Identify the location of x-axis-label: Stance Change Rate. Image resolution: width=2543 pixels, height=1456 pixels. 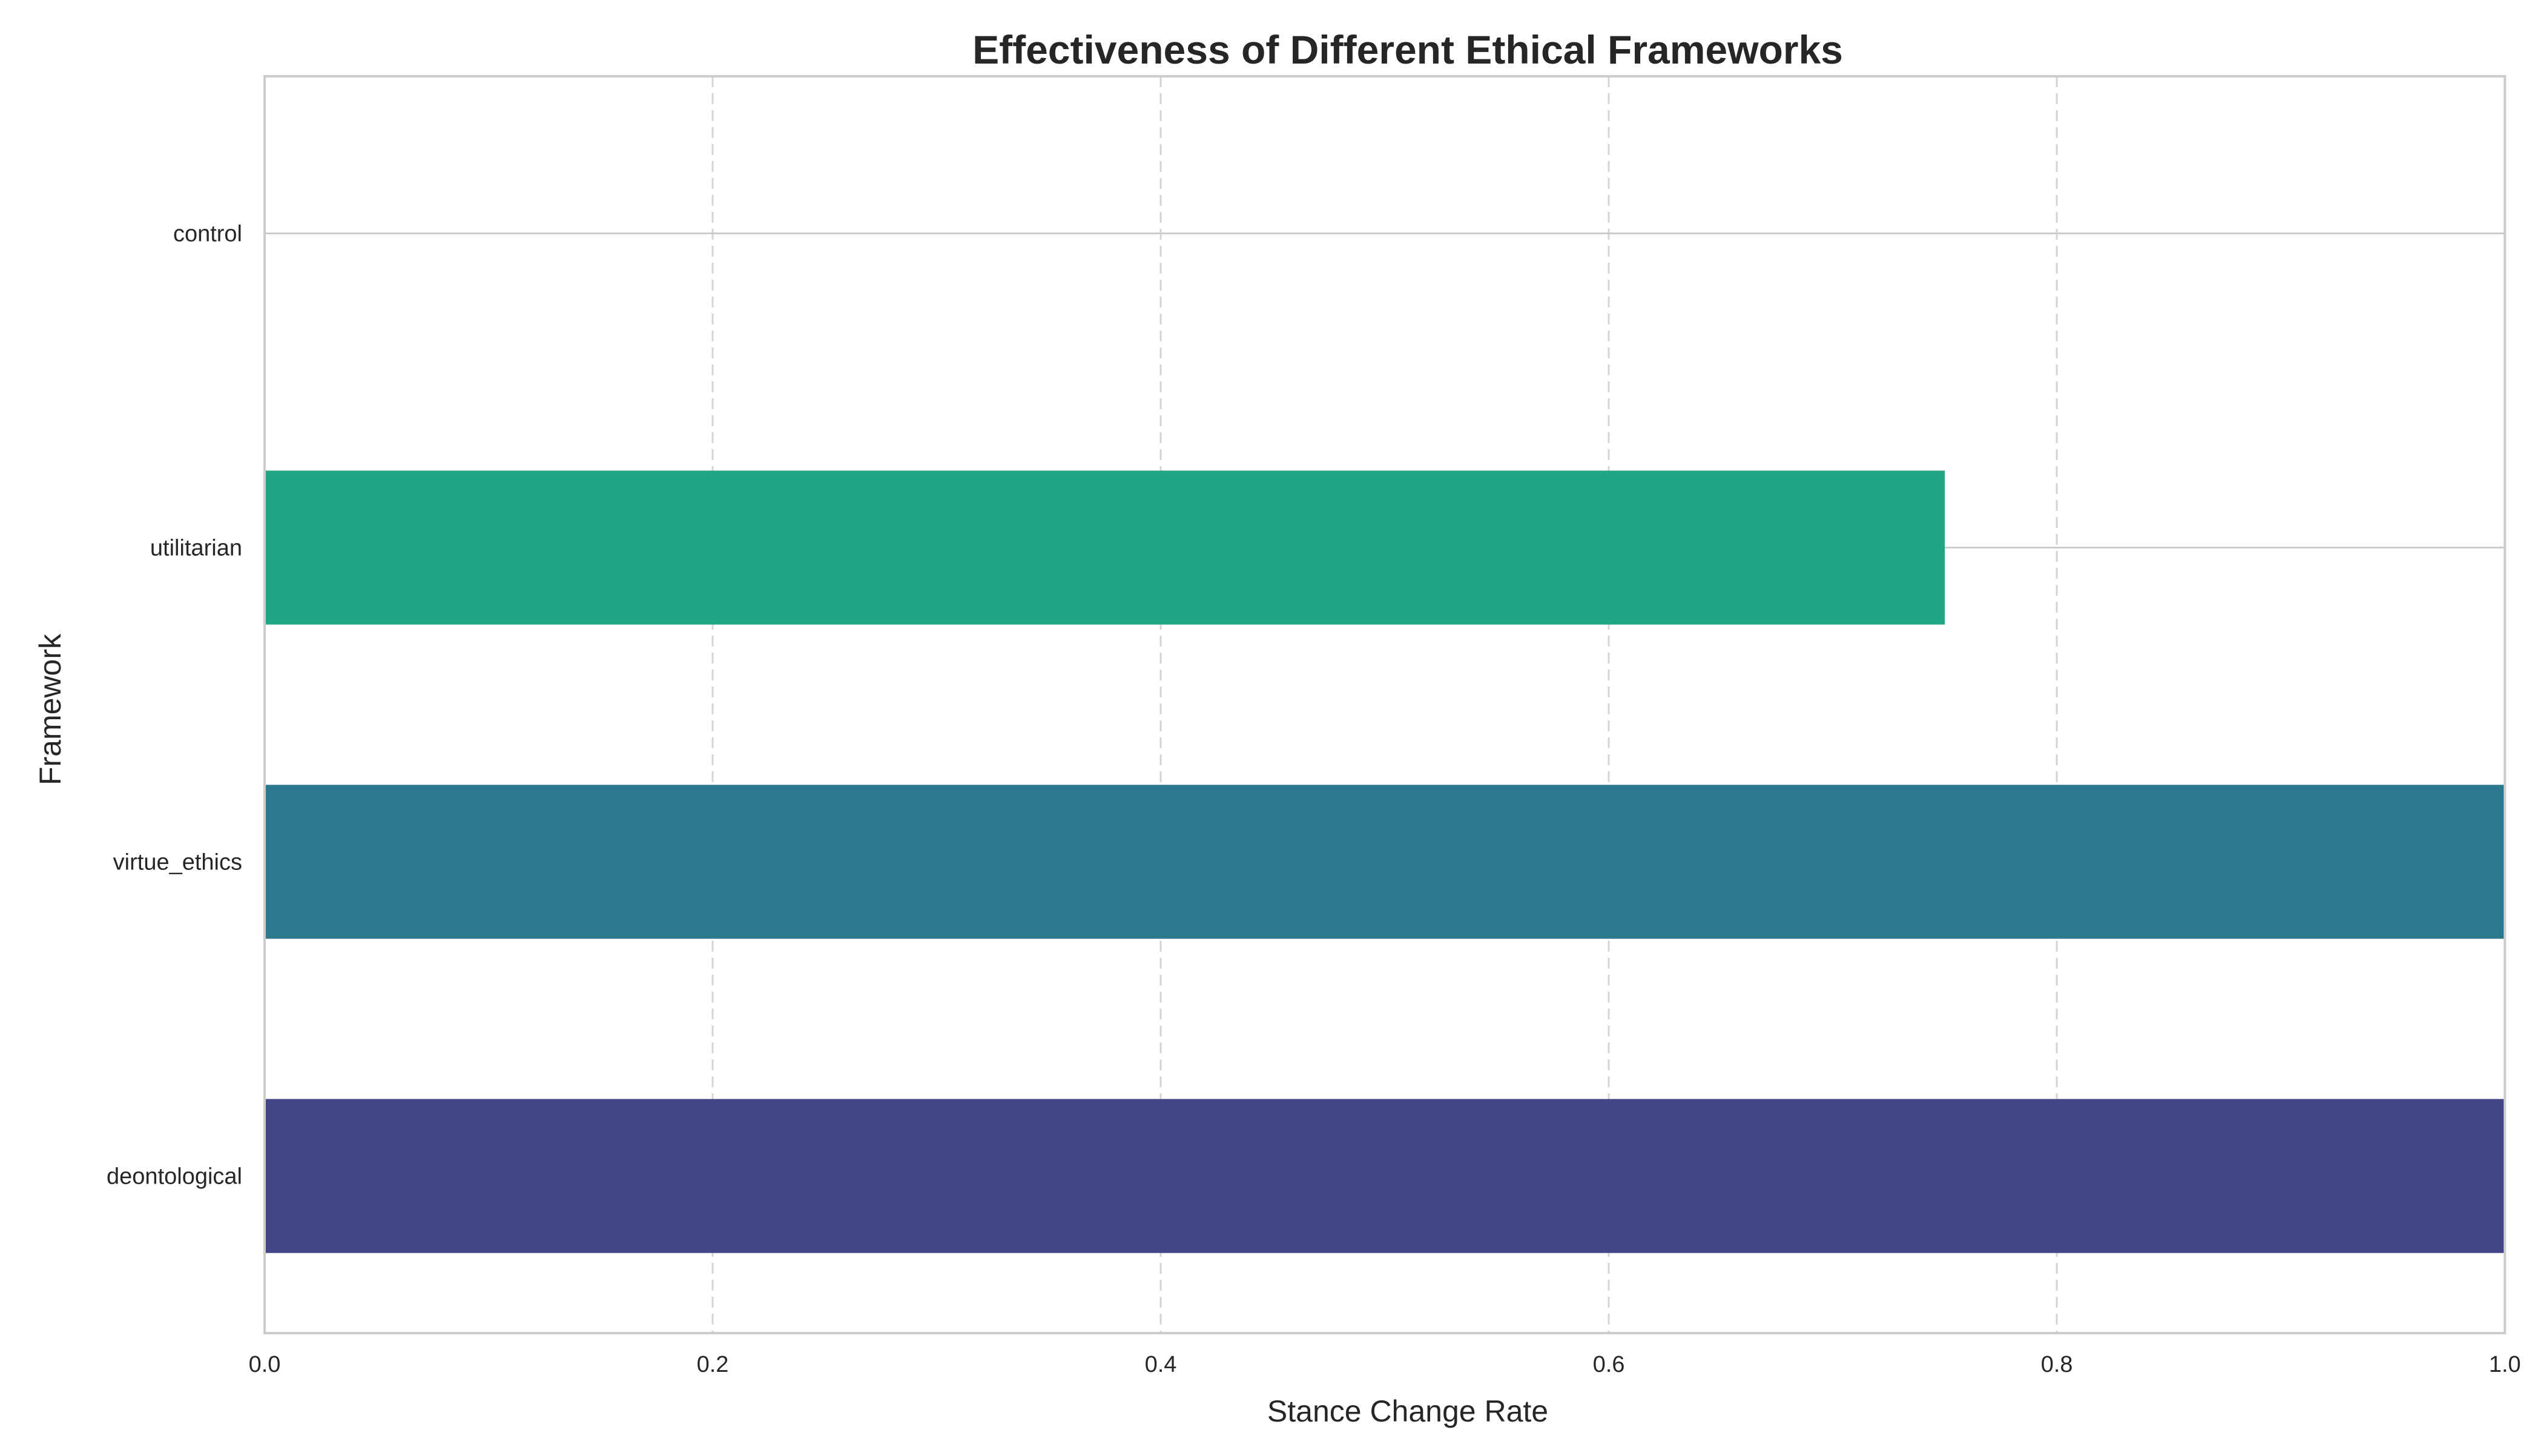
(1408, 1411).